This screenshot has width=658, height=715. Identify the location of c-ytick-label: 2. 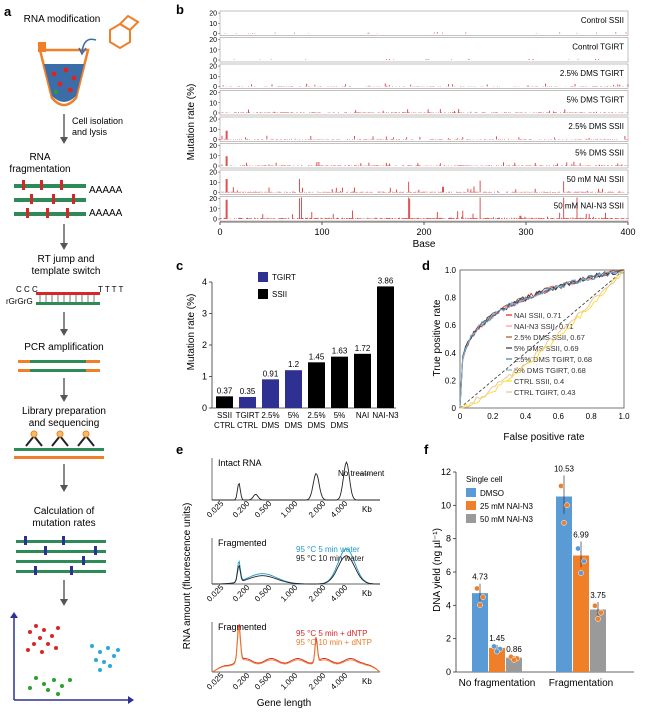
(204, 345).